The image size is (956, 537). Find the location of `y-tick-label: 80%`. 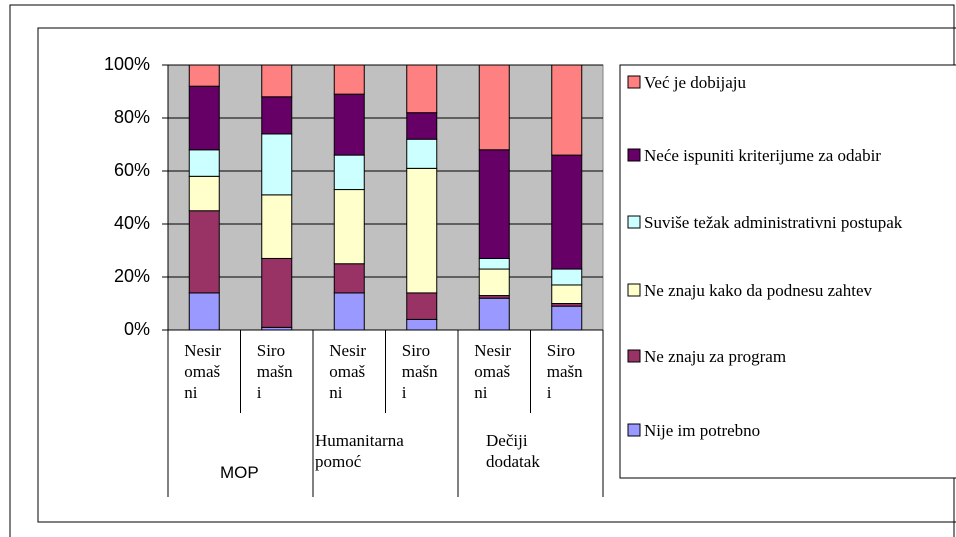

y-tick-label: 80% is located at coordinates (132, 117).